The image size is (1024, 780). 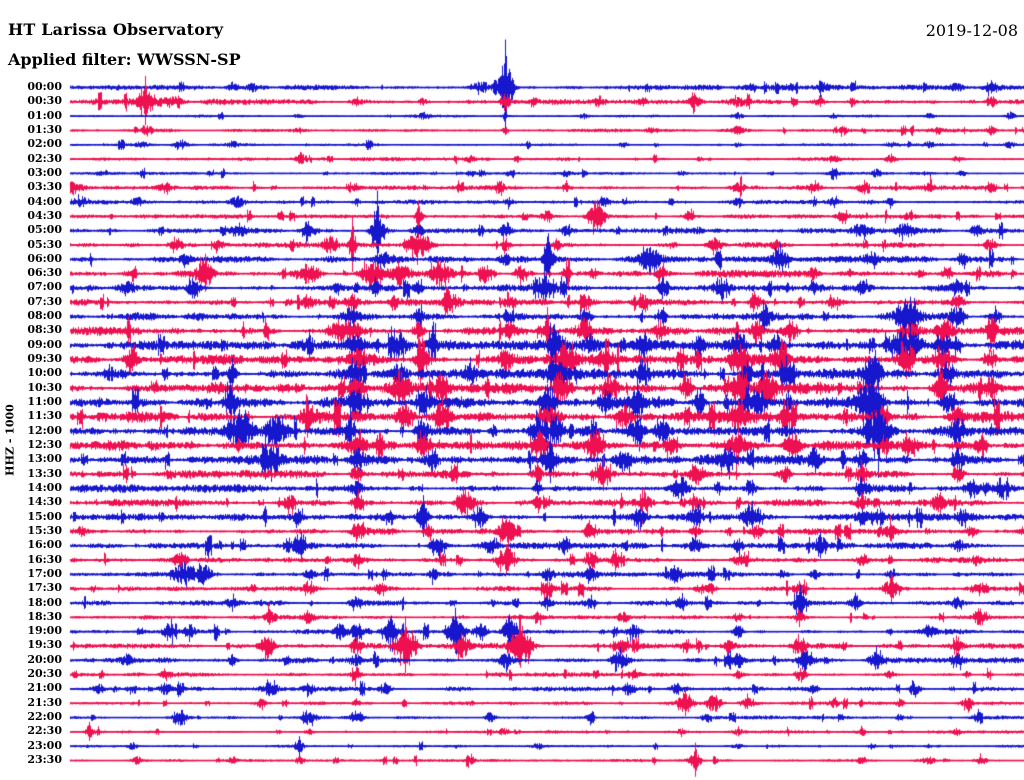 What do you see at coordinates (44, 487) in the screenshot?
I see `time-label: 14:00` at bounding box center [44, 487].